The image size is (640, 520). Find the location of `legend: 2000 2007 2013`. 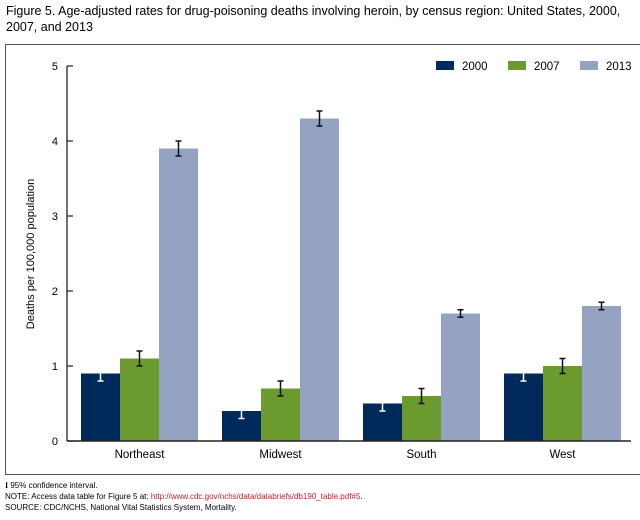

legend: 2000 2007 2013 is located at coordinates (534, 67).